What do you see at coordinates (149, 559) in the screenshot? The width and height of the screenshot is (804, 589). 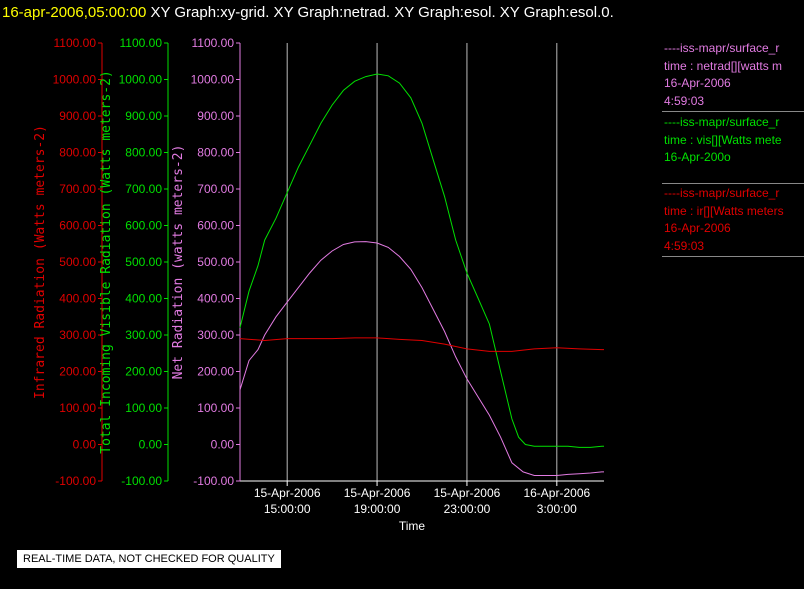 I see `quality-disclaimer: REAL-TIME DATA, NOT CHECKED FOR QUALITY` at bounding box center [149, 559].